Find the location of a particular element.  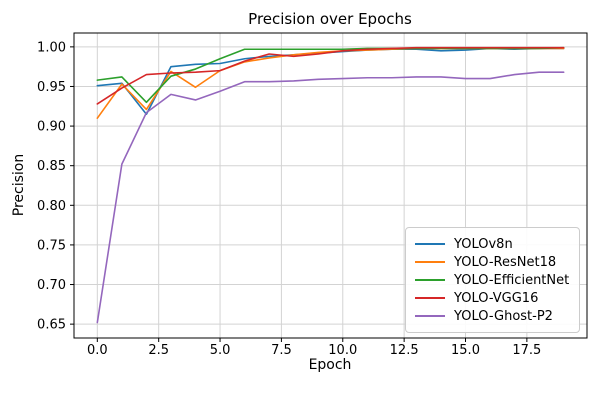

y-tick-label: 0.80 is located at coordinates (51, 206).